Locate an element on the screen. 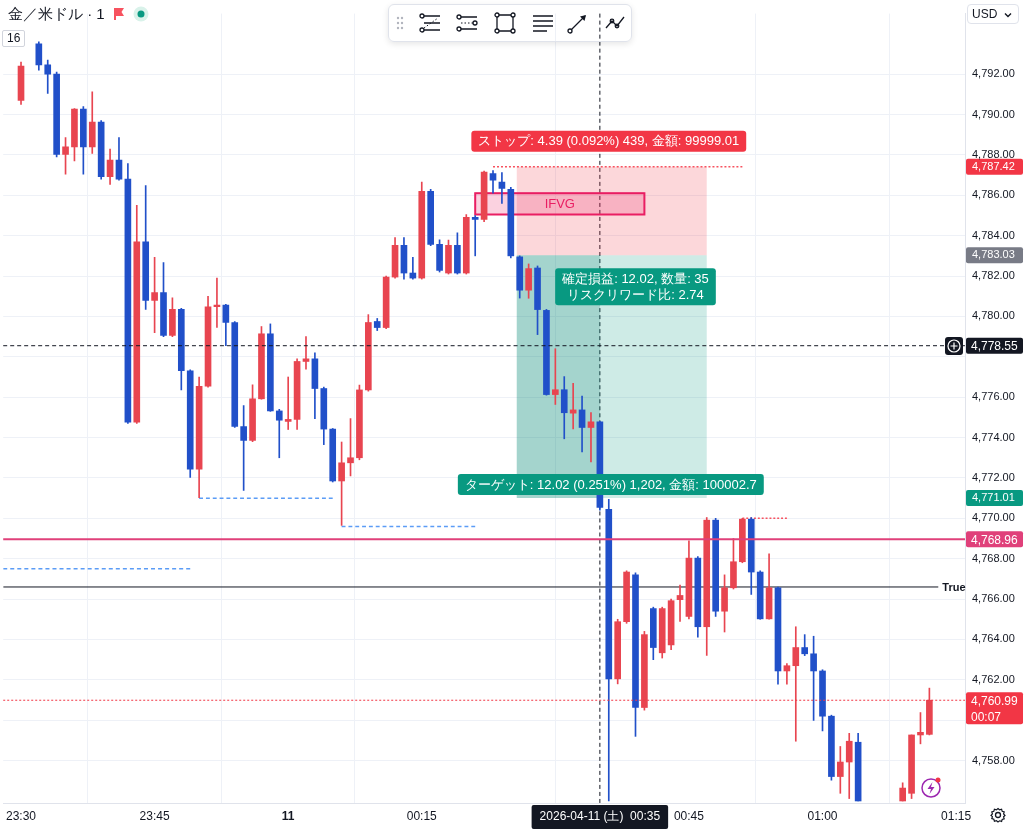 The height and width of the screenshot is (831, 1024). y-tick-label: 4,783.03 is located at coordinates (993, 254).